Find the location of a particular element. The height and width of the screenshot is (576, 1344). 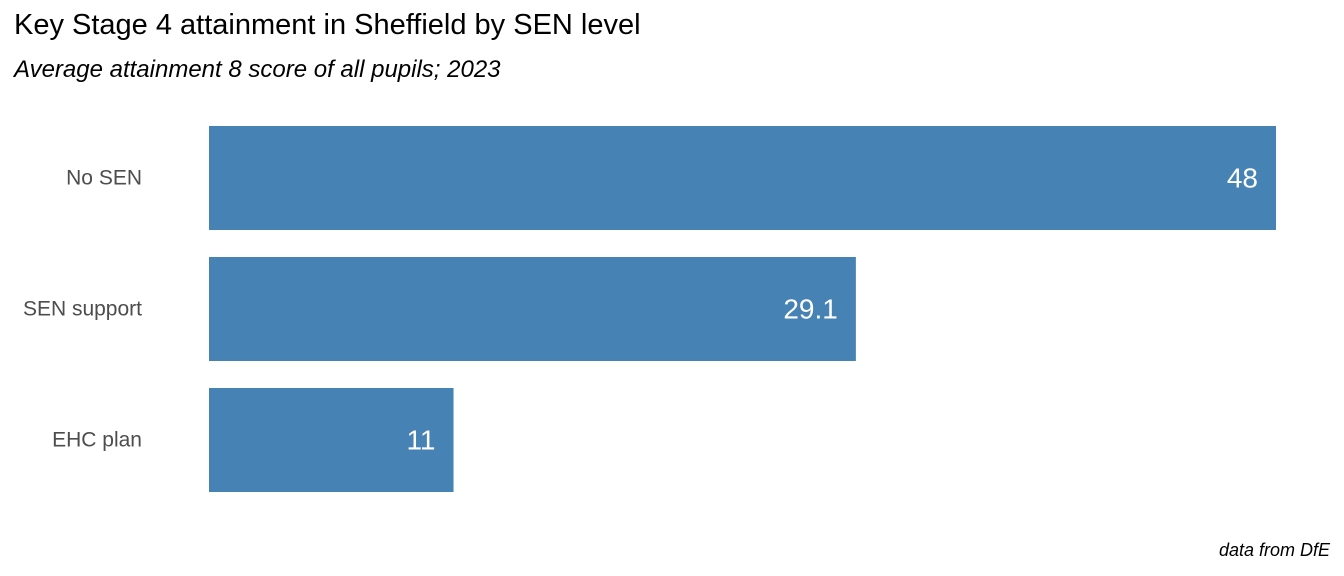

value-label: 48 is located at coordinates (1242, 178).